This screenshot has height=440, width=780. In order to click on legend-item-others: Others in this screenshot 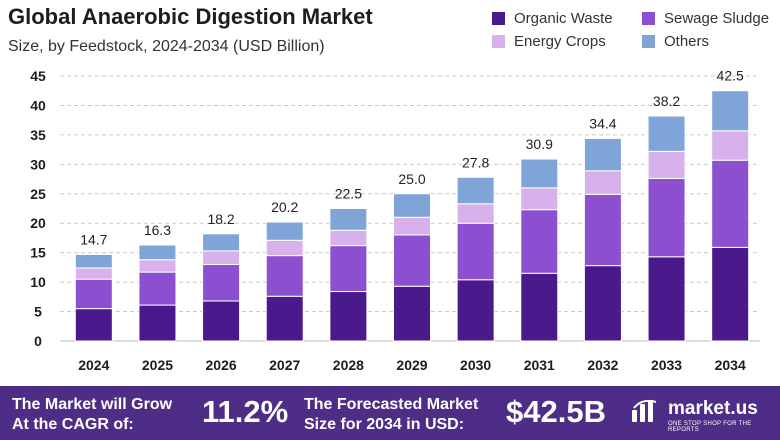, I will do `click(709, 41)`.